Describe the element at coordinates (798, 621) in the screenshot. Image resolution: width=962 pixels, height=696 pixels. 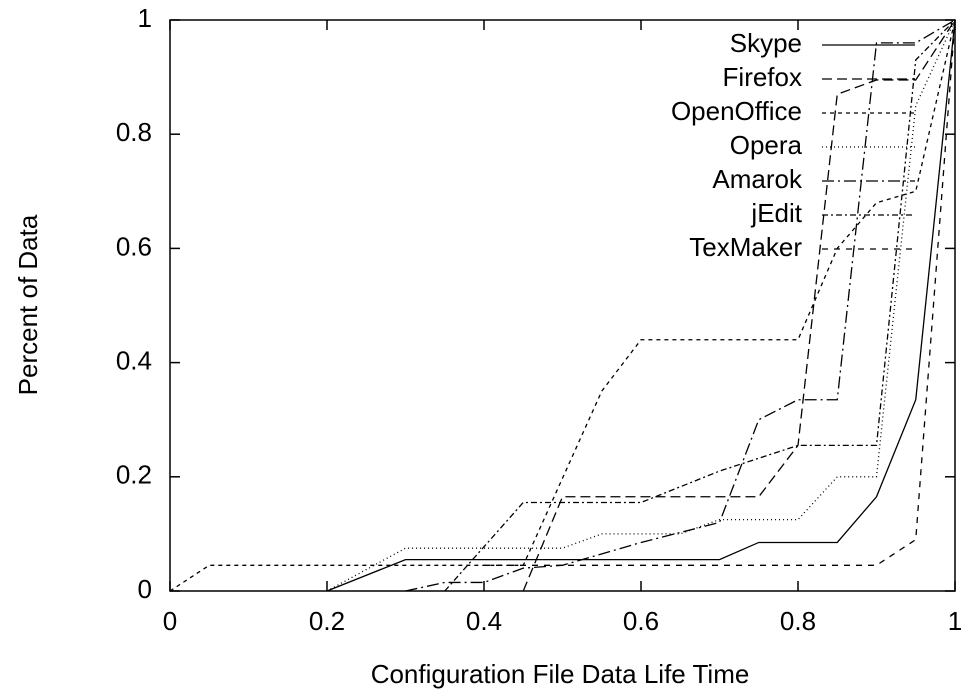
I see `x-tick-label: 0.8` at that location.